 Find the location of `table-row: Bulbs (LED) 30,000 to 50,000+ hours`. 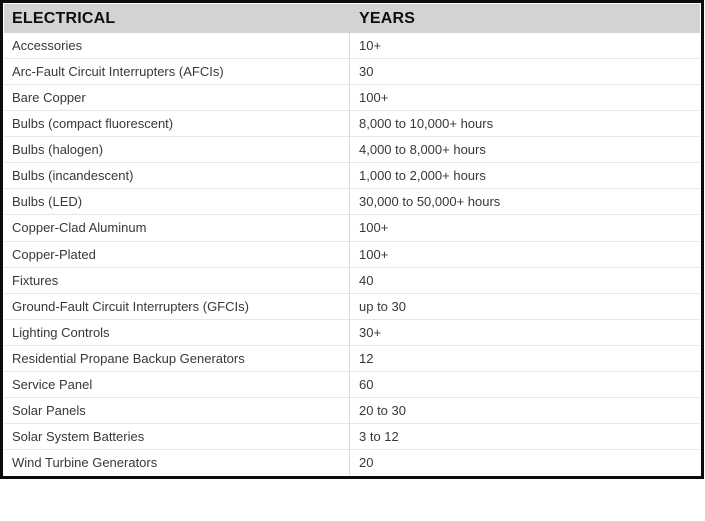

table-row: Bulbs (LED) 30,000 to 50,000+ hours is located at coordinates (352, 201).